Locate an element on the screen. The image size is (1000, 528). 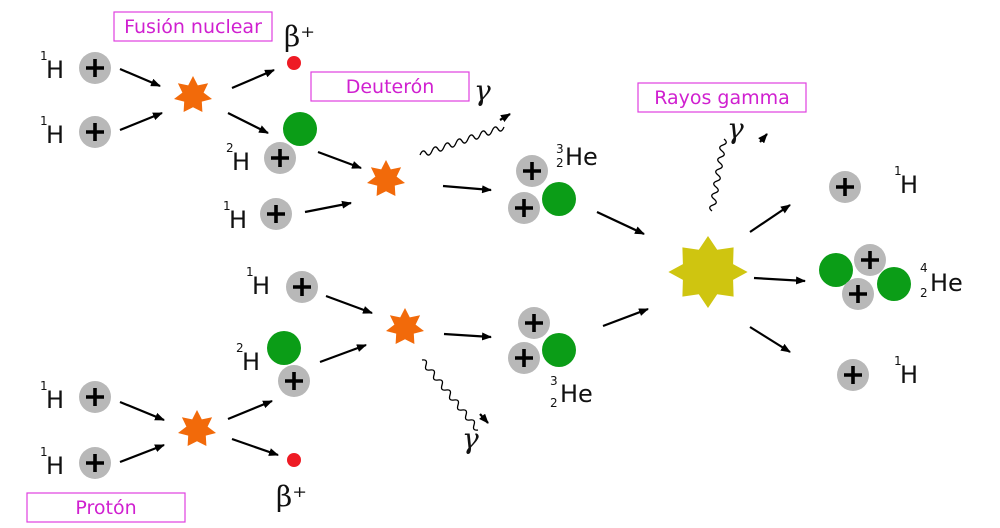
isotope-label-he4: 4 2 He is located at coordinates (941, 280).